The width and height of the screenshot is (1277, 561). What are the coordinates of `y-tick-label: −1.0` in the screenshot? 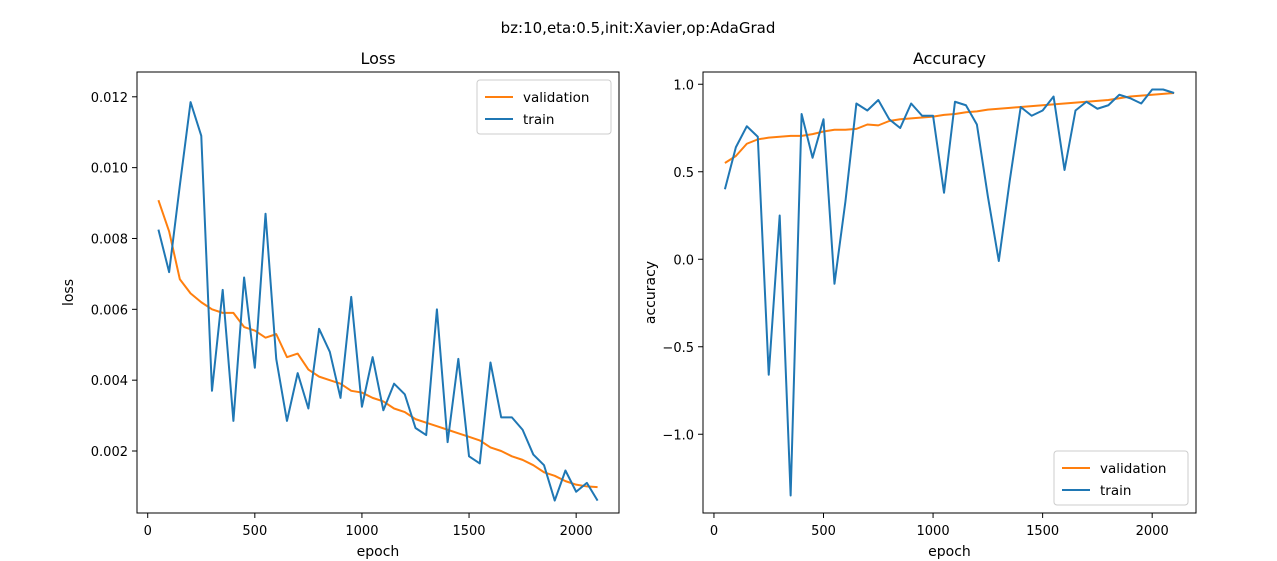 It's located at (678, 435).